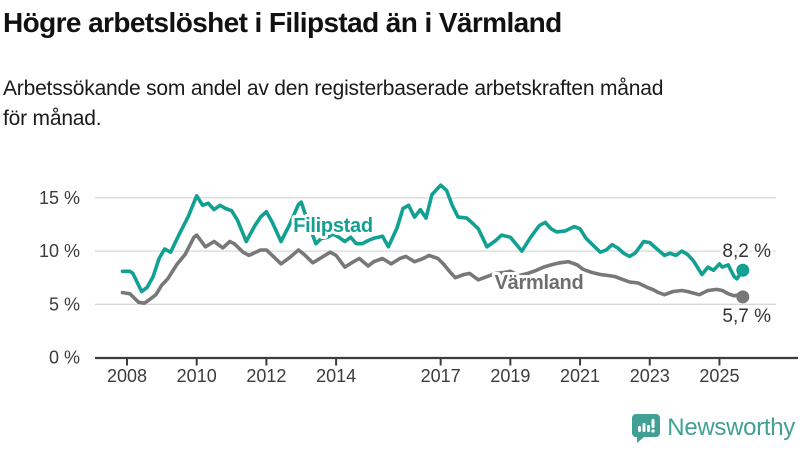  Describe the element at coordinates (59, 198) in the screenshot. I see `y-tick-label-15: 15 %` at that location.